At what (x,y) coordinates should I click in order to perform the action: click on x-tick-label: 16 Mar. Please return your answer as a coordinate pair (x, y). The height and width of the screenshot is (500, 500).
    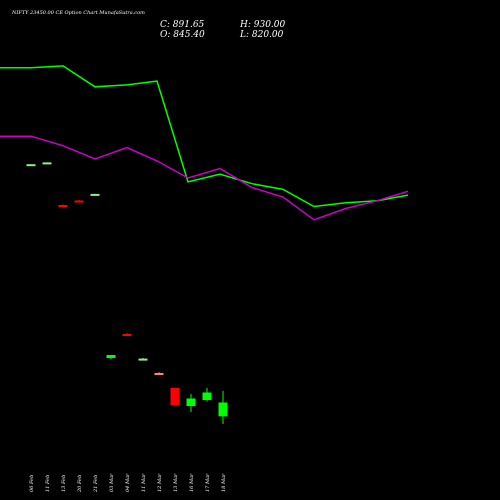
    Looking at the image, I should click on (192, 482).